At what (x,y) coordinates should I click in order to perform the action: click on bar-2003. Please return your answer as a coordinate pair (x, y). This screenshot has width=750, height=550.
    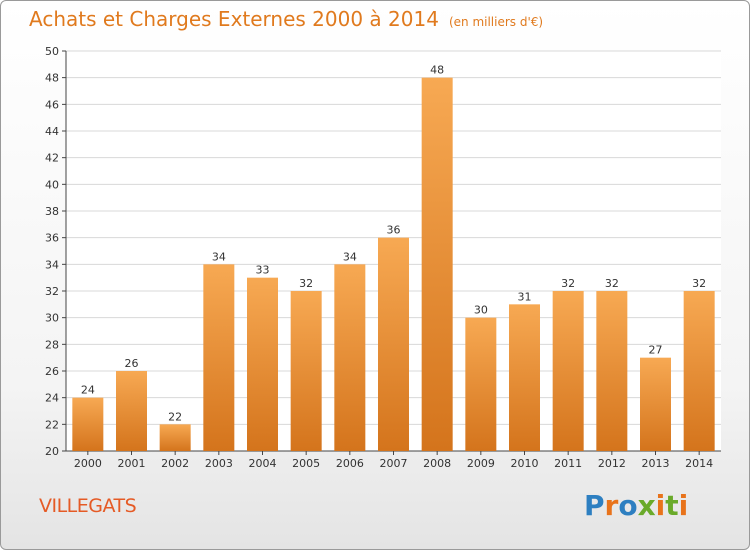
    Looking at the image, I should click on (219, 357).